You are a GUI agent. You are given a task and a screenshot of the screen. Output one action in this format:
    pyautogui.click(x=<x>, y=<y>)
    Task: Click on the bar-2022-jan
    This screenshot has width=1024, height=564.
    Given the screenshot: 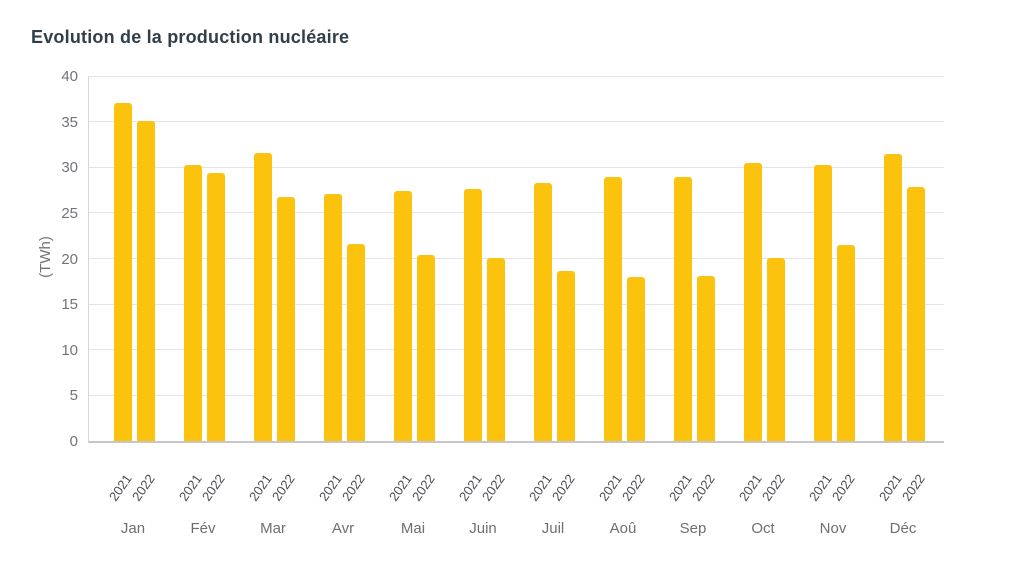 What is the action you would take?
    pyautogui.click(x=145, y=280)
    